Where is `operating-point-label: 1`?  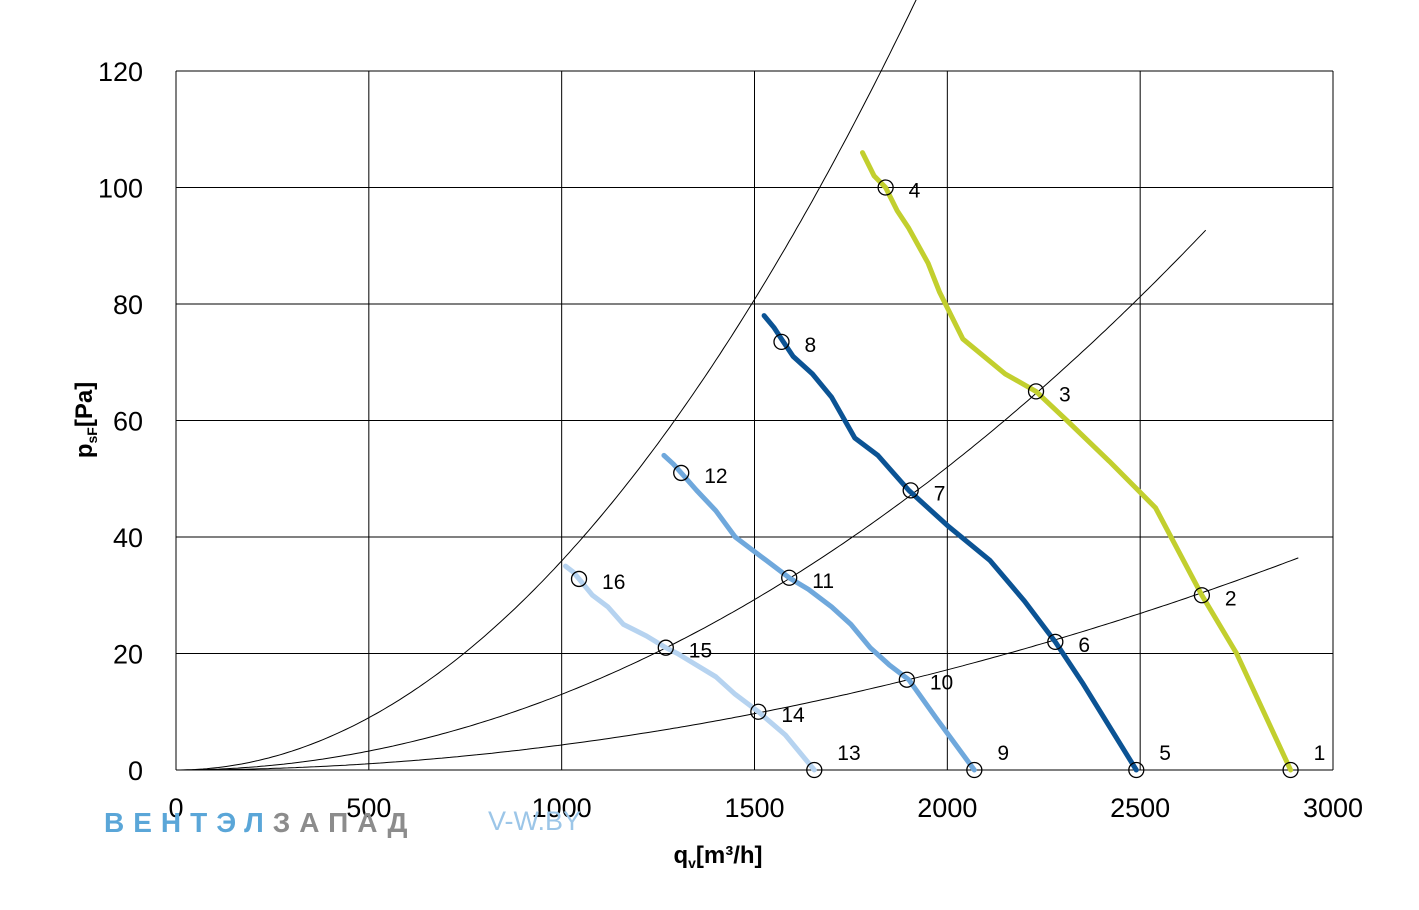 operating-point-label: 1 is located at coordinates (1320, 753).